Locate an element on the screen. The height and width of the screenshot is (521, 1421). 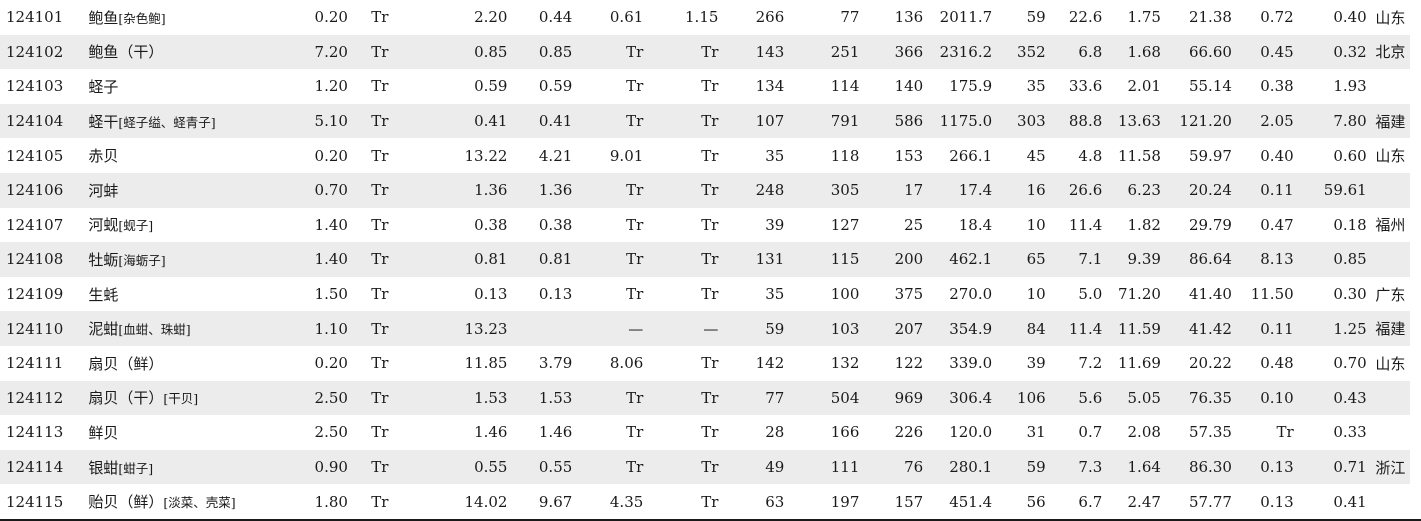
value-cell: 11.4 is located at coordinates (1085, 224).